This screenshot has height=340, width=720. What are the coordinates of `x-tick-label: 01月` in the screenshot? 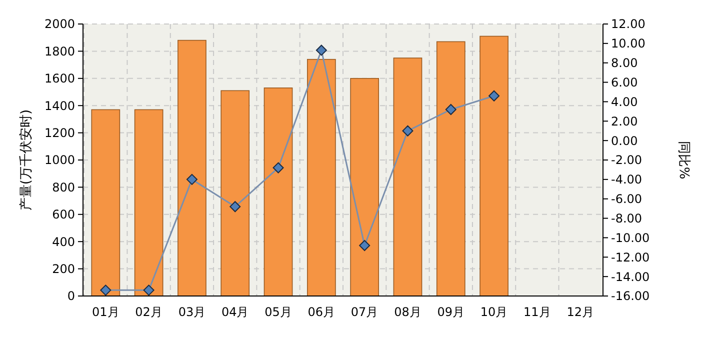 It's located at (106, 312).